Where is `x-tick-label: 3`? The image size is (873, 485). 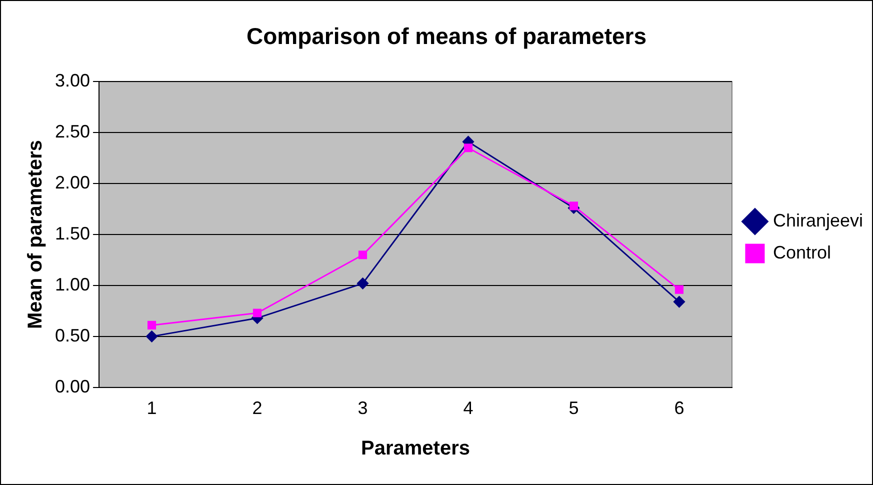 x-tick-label: 3 is located at coordinates (363, 408).